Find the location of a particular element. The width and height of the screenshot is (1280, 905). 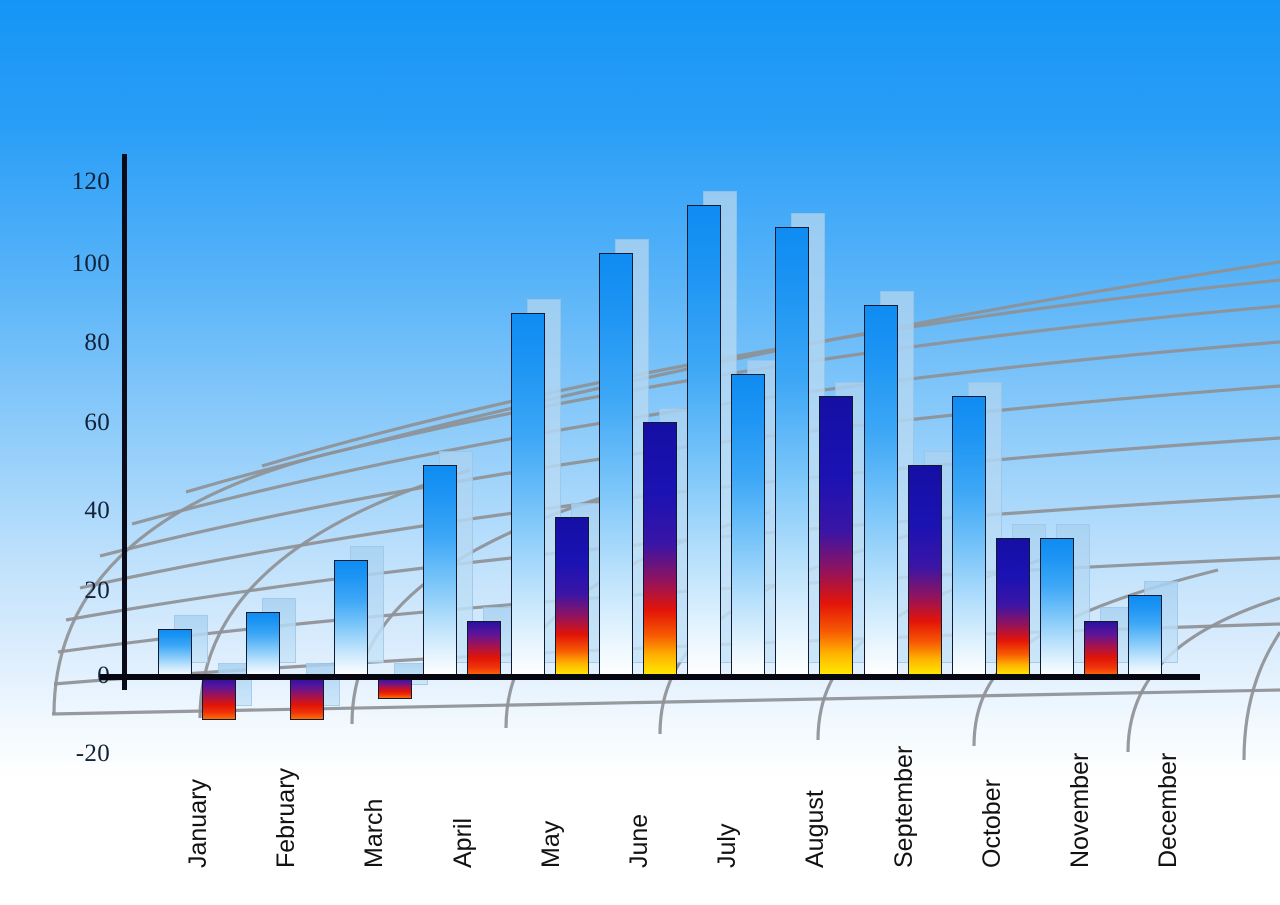

bar-october-series2 is located at coordinates (1012, 607).